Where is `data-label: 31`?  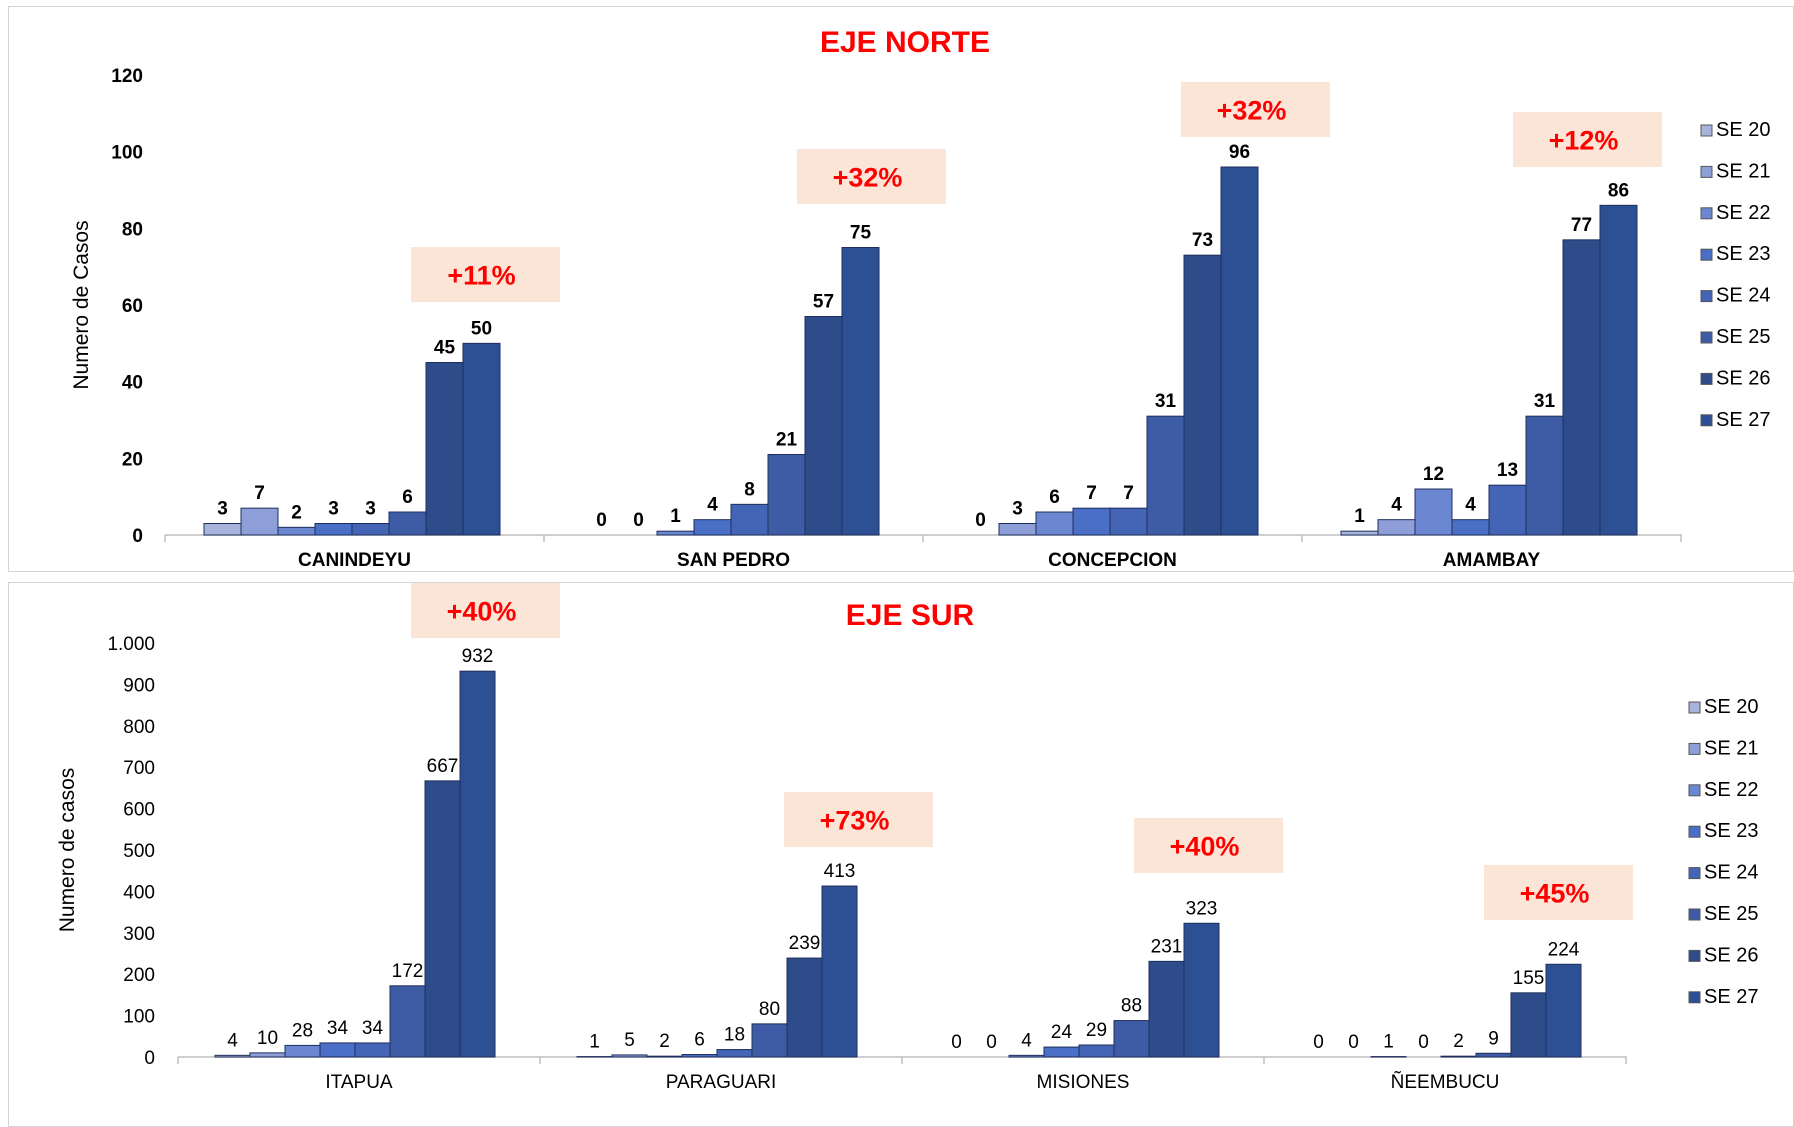
data-label: 31 is located at coordinates (1545, 401).